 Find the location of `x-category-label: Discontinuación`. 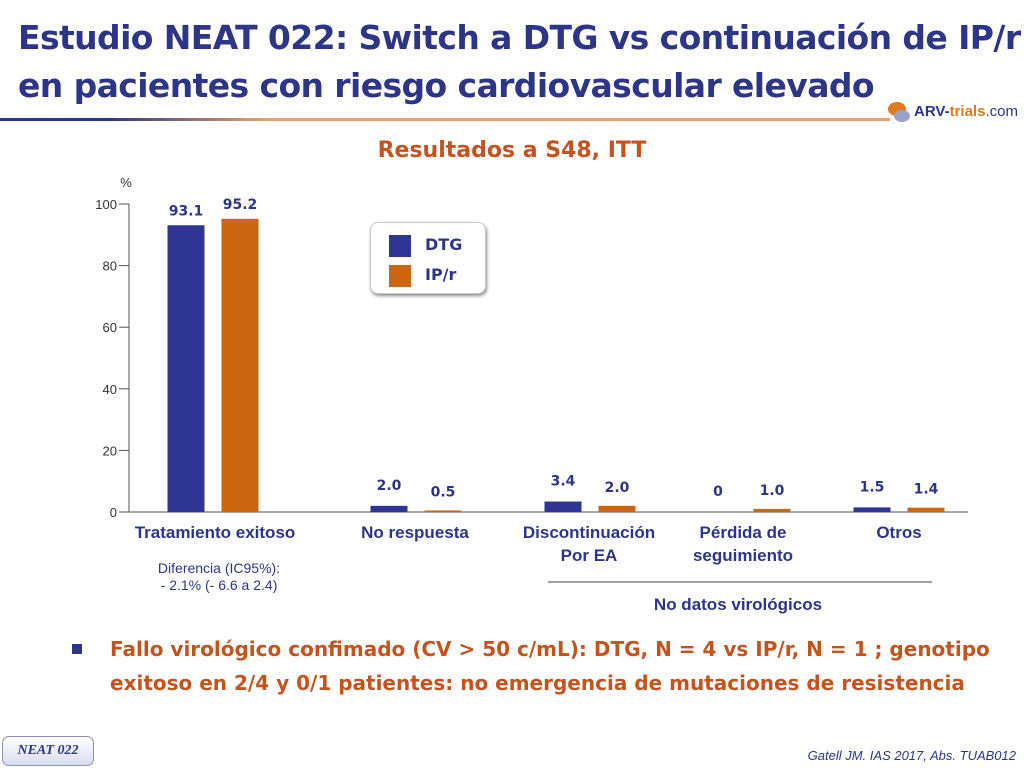

x-category-label: Discontinuación is located at coordinates (589, 532).